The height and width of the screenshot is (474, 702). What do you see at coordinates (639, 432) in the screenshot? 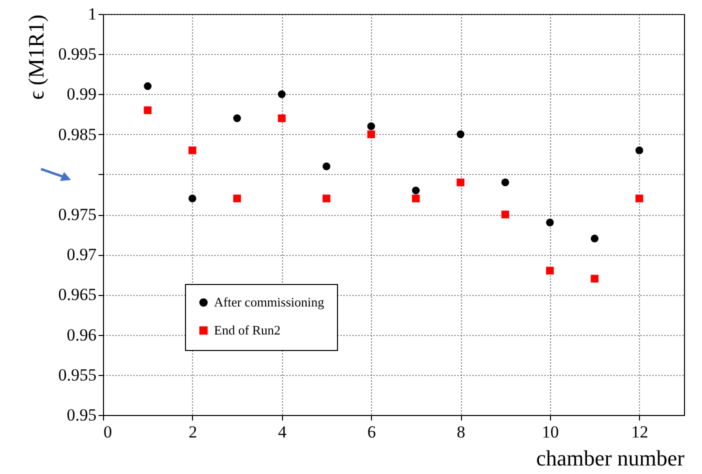
I see `x-tick-label: 12` at bounding box center [639, 432].